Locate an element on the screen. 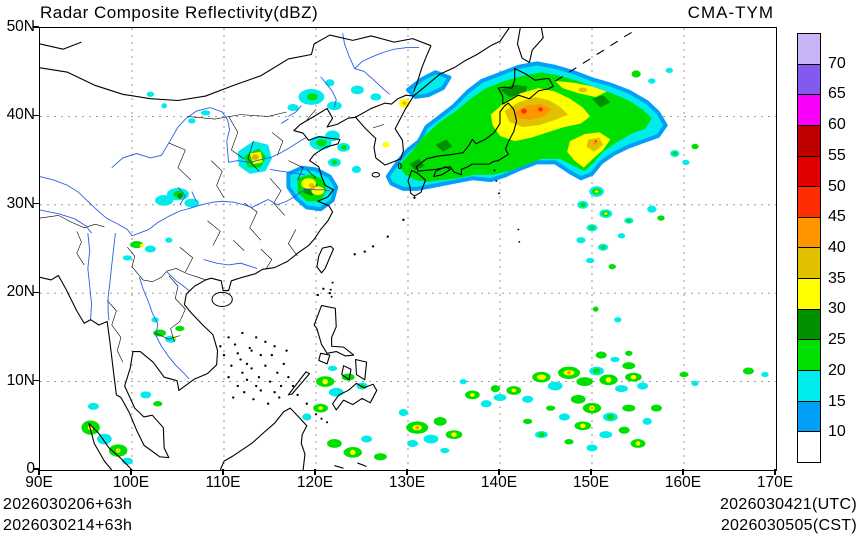 The height and width of the screenshot is (549, 860). init-time-utc: 2026030206+63h is located at coordinates (68, 504).